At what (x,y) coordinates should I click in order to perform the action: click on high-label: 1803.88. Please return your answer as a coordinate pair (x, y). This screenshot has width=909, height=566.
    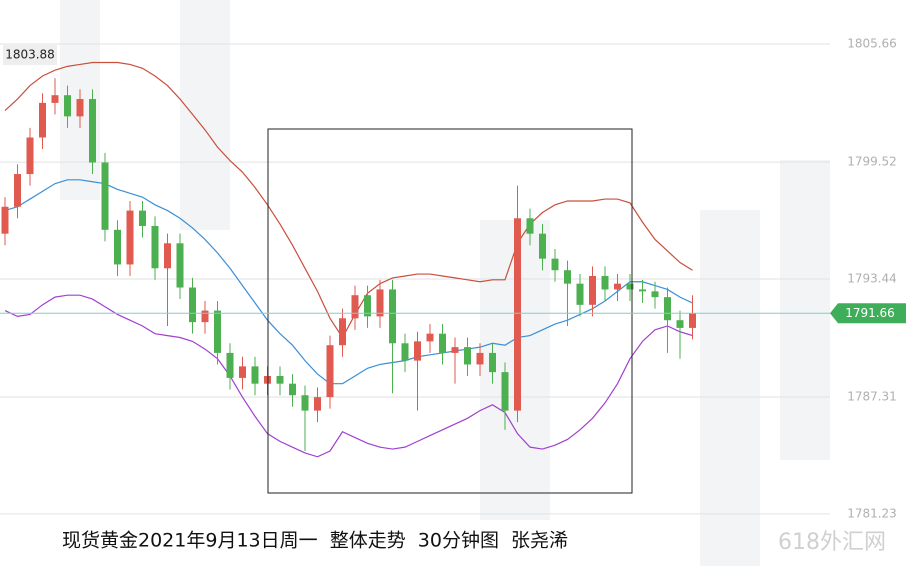
    Looking at the image, I should click on (30, 55).